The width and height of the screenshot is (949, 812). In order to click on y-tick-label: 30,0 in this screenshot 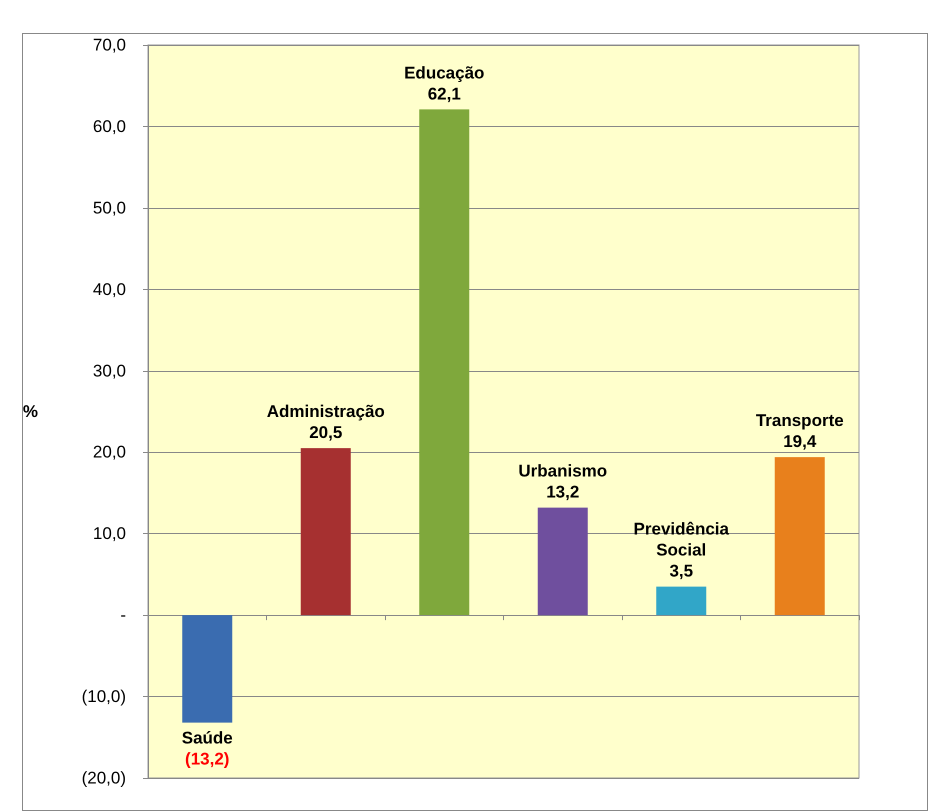, I will do `click(109, 370)`.